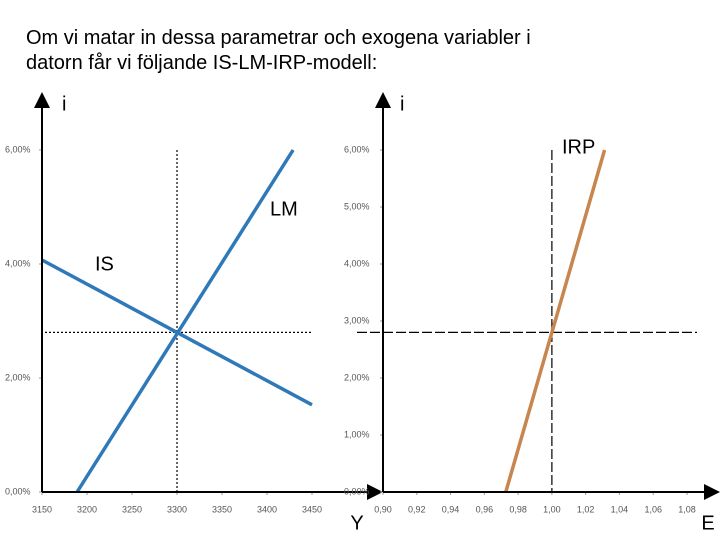  I want to click on series-label: IRP, so click(578, 147).